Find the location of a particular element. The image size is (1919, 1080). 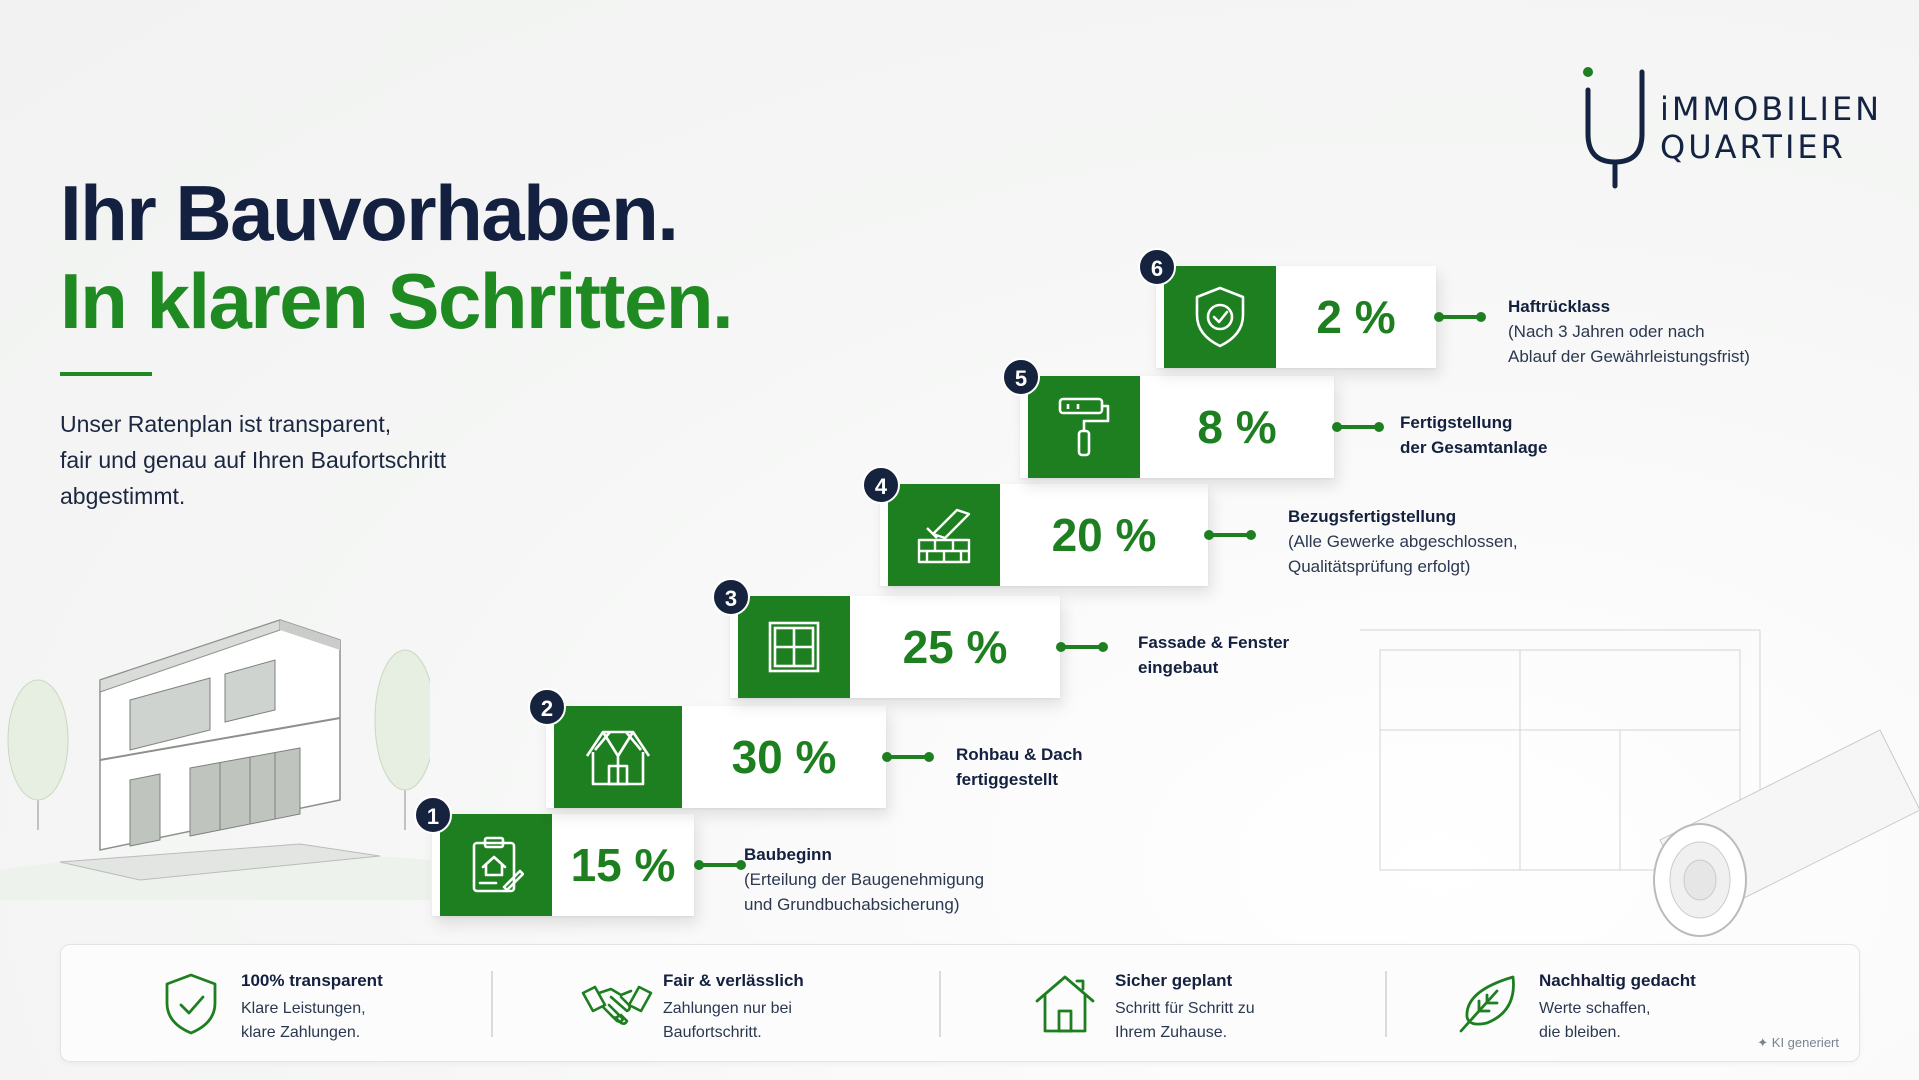

handshake-icon is located at coordinates (617, 1005).